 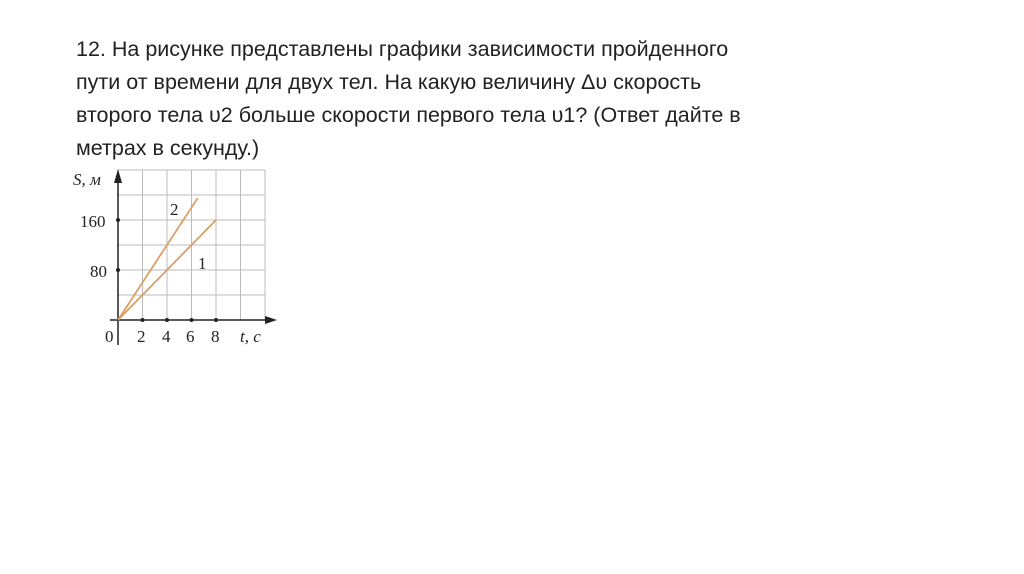 I want to click on x-tick-label: 8, so click(x=215, y=336).